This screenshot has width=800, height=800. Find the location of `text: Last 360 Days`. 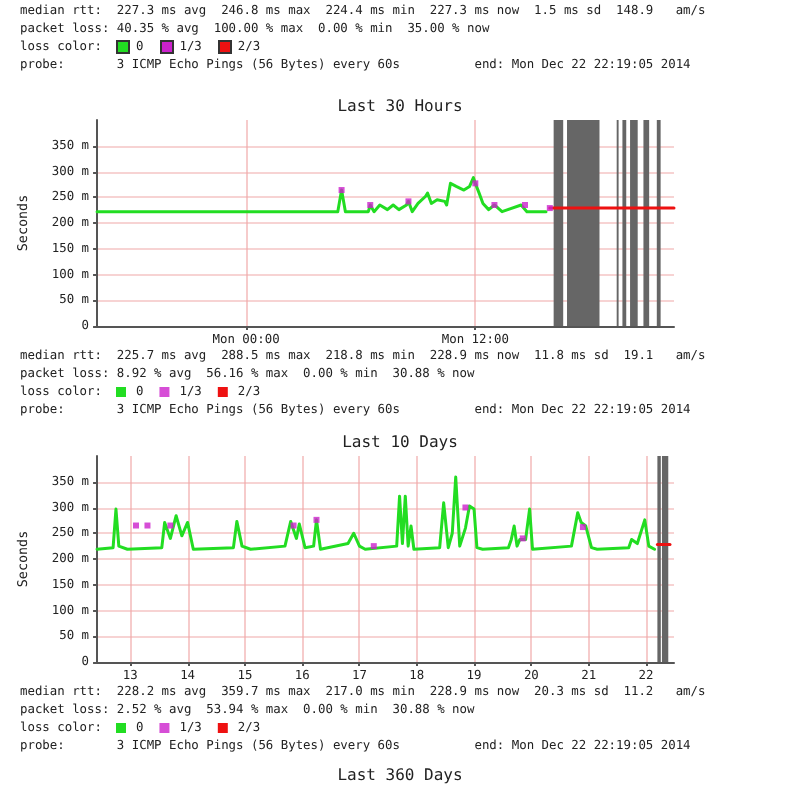

text: Last 360 Days is located at coordinates (400, 775).